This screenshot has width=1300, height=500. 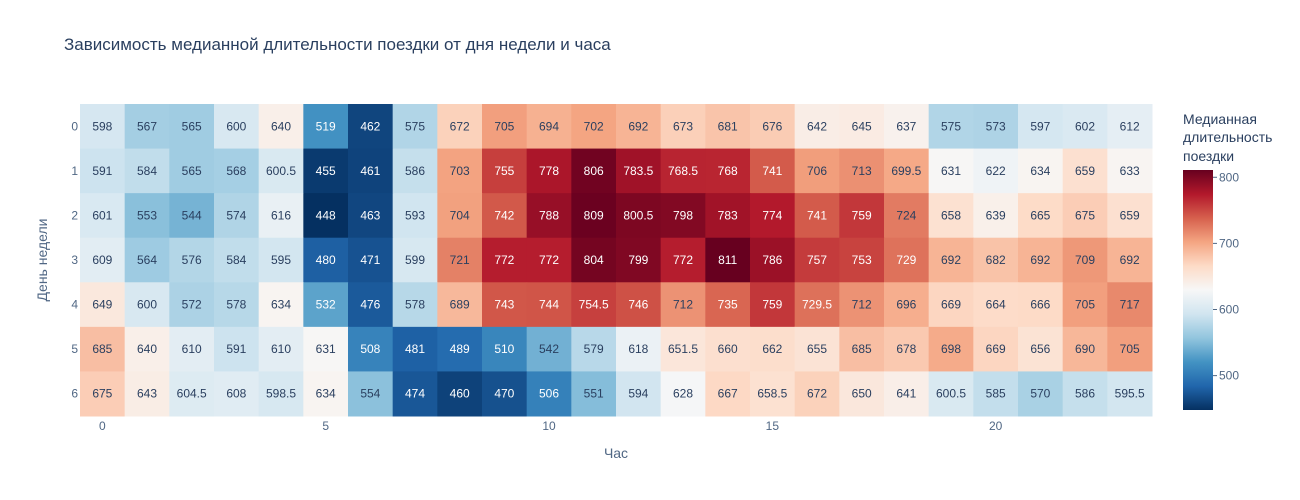 What do you see at coordinates (281, 126) in the screenshot?
I see `cell-value-label: 640` at bounding box center [281, 126].